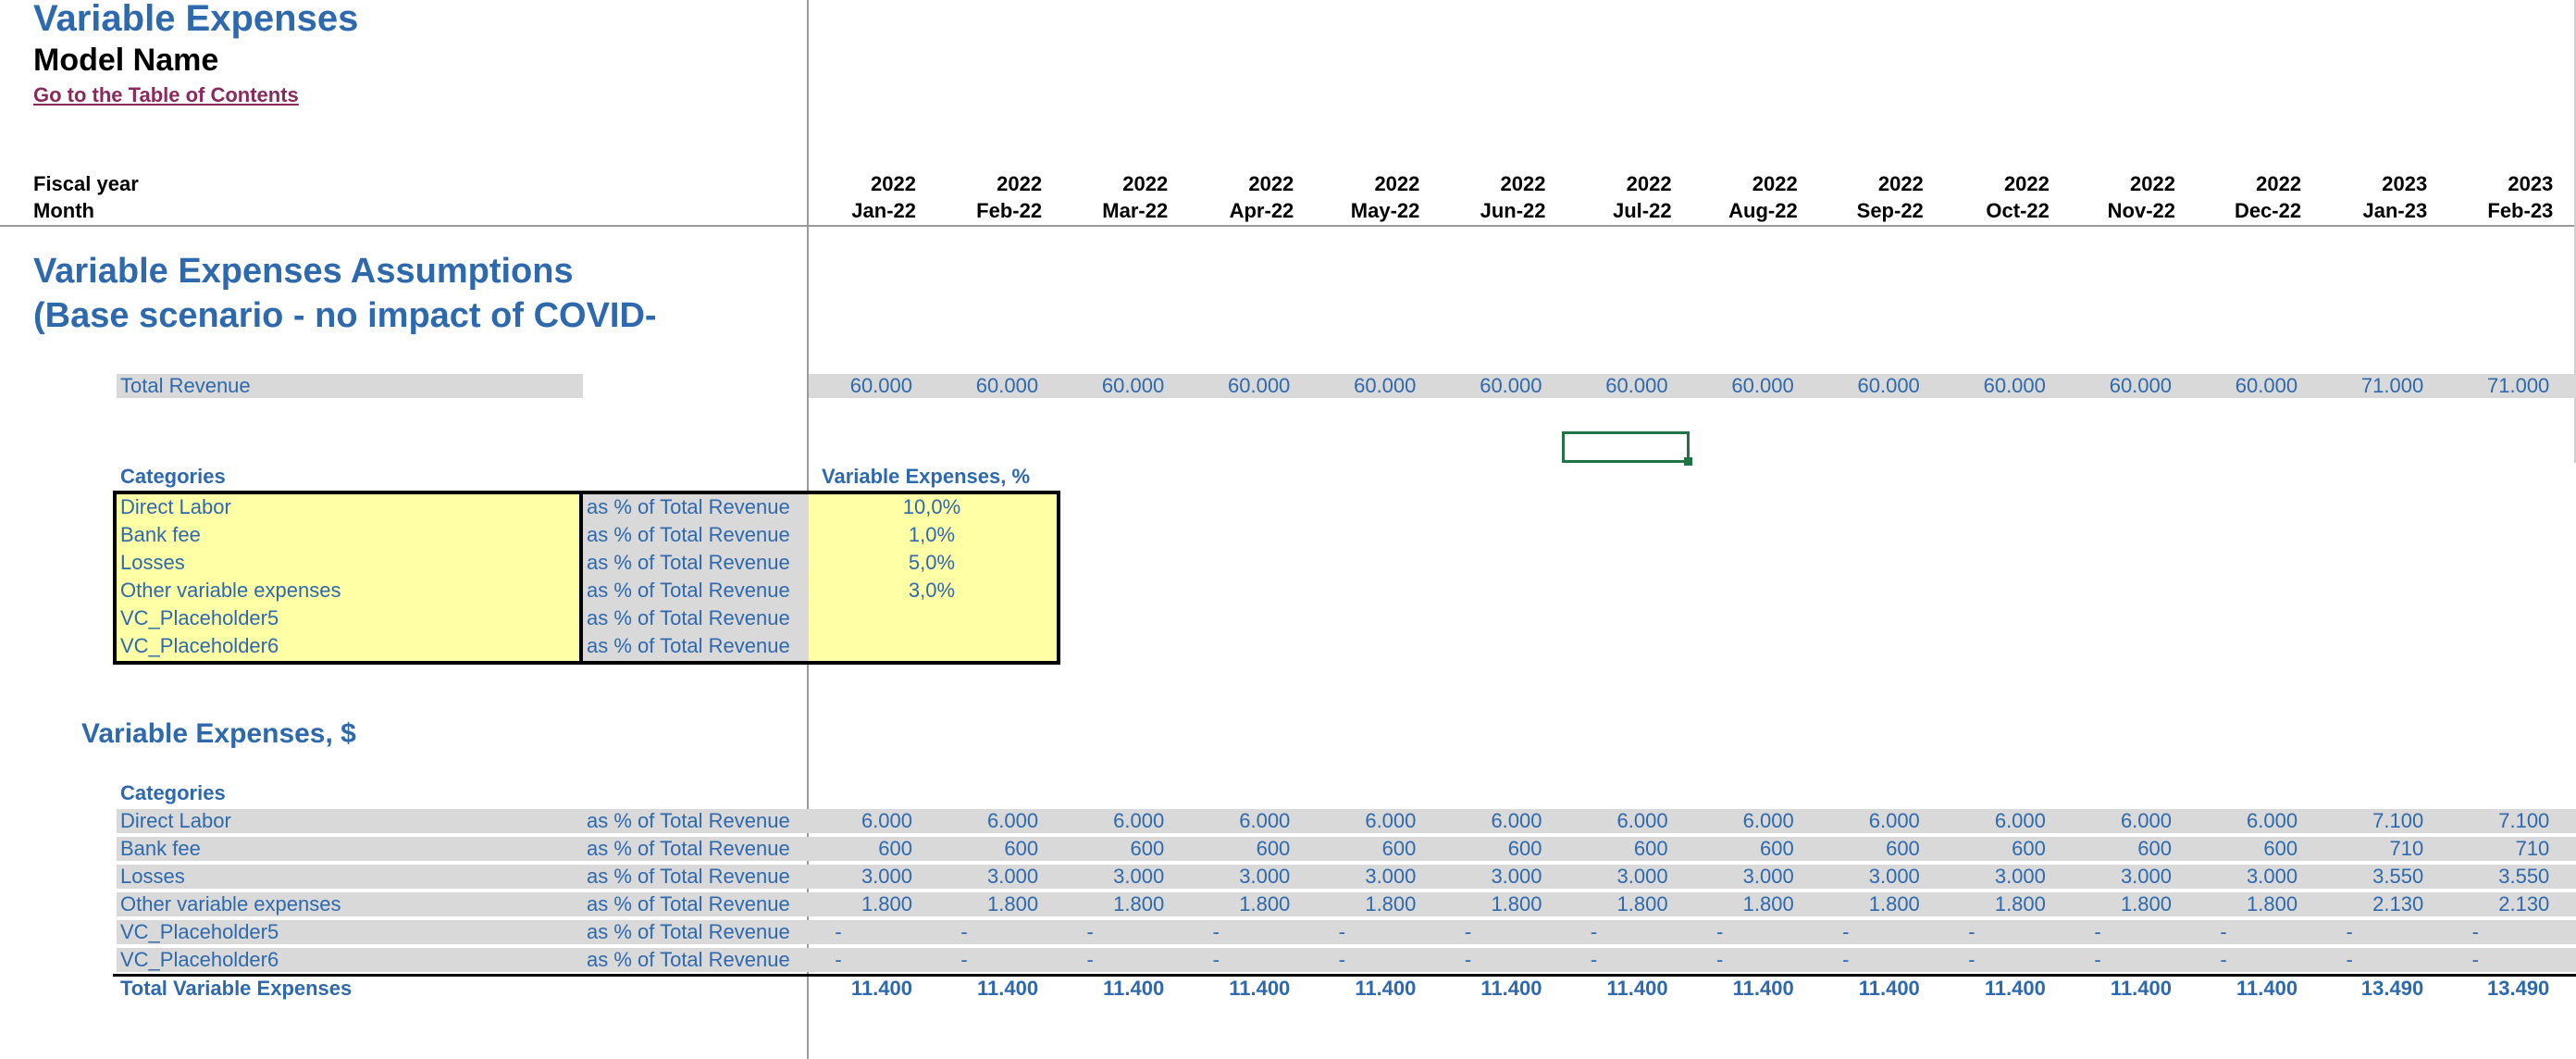 The width and height of the screenshot is (2576, 1059). I want to click on model-name: Model Name, so click(126, 60).